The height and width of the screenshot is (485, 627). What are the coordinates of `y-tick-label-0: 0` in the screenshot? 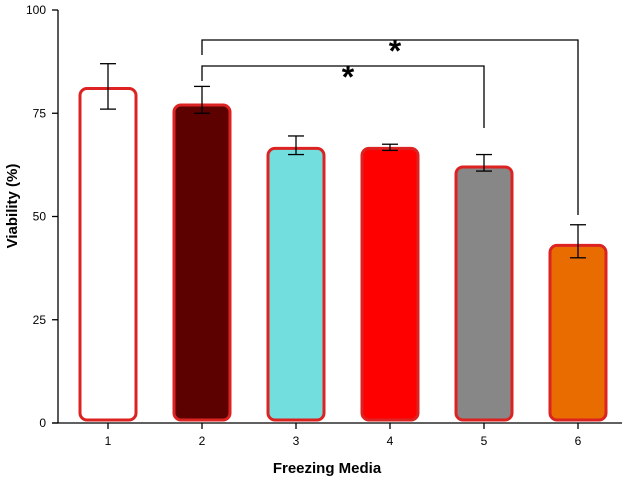 It's located at (42, 423).